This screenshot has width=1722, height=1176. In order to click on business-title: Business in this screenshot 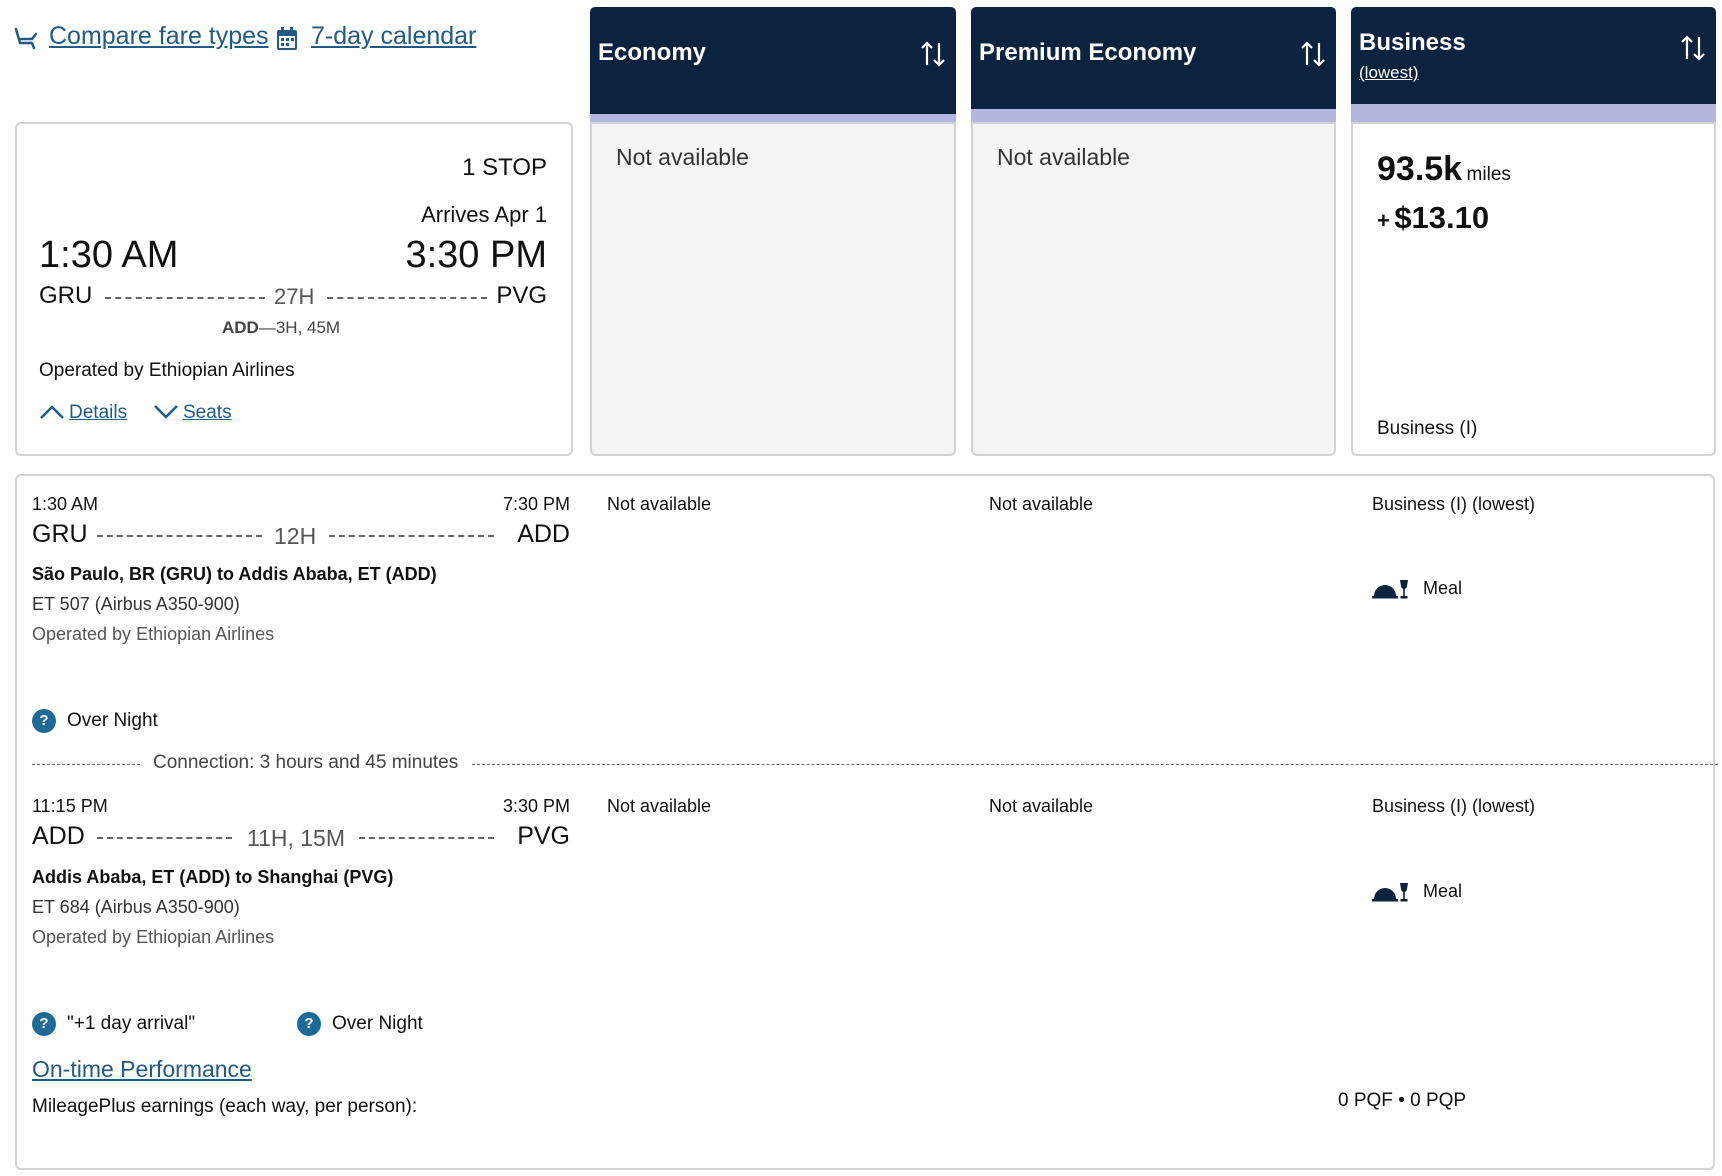, I will do `click(1412, 42)`.